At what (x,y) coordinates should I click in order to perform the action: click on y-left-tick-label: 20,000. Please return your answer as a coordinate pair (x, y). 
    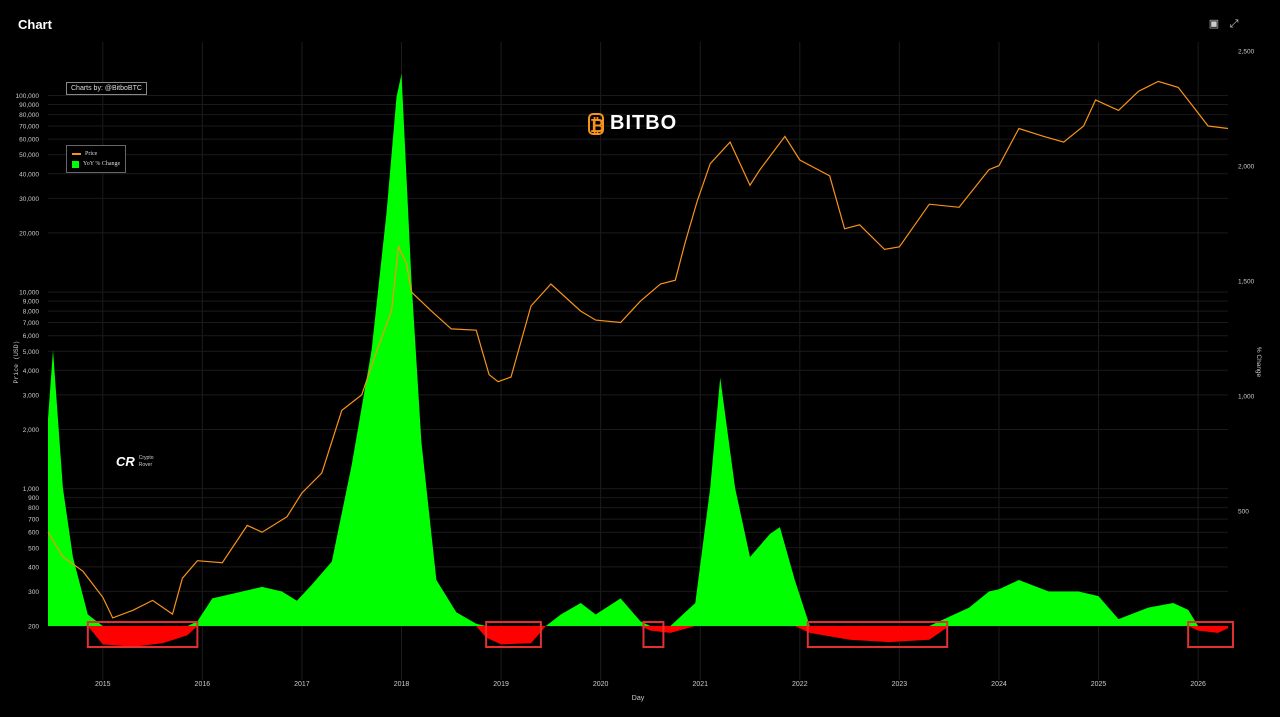
    Looking at the image, I should click on (29, 233).